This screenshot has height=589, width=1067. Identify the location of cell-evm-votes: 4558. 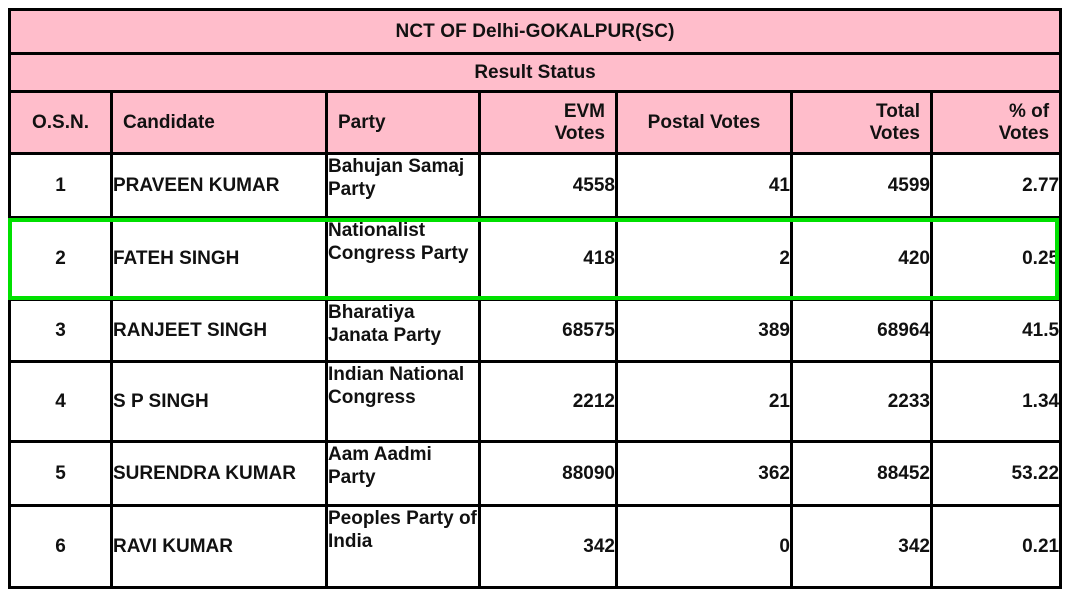
(548, 185).